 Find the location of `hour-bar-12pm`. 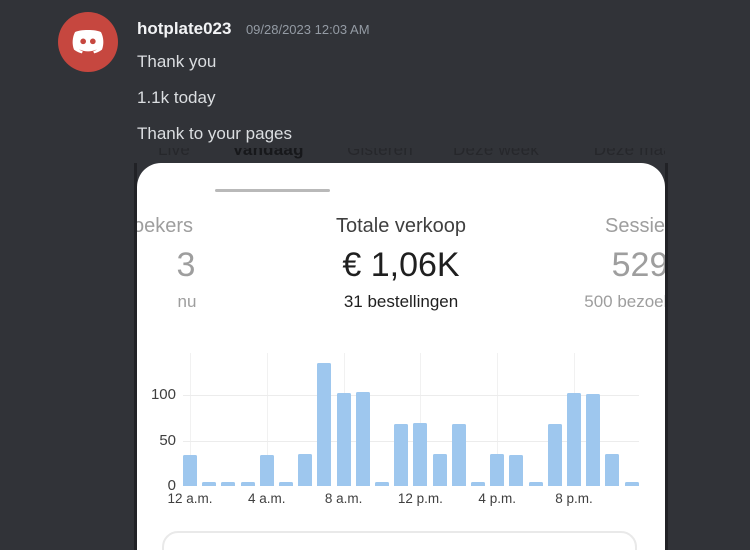

hour-bar-12pm is located at coordinates (420, 454).